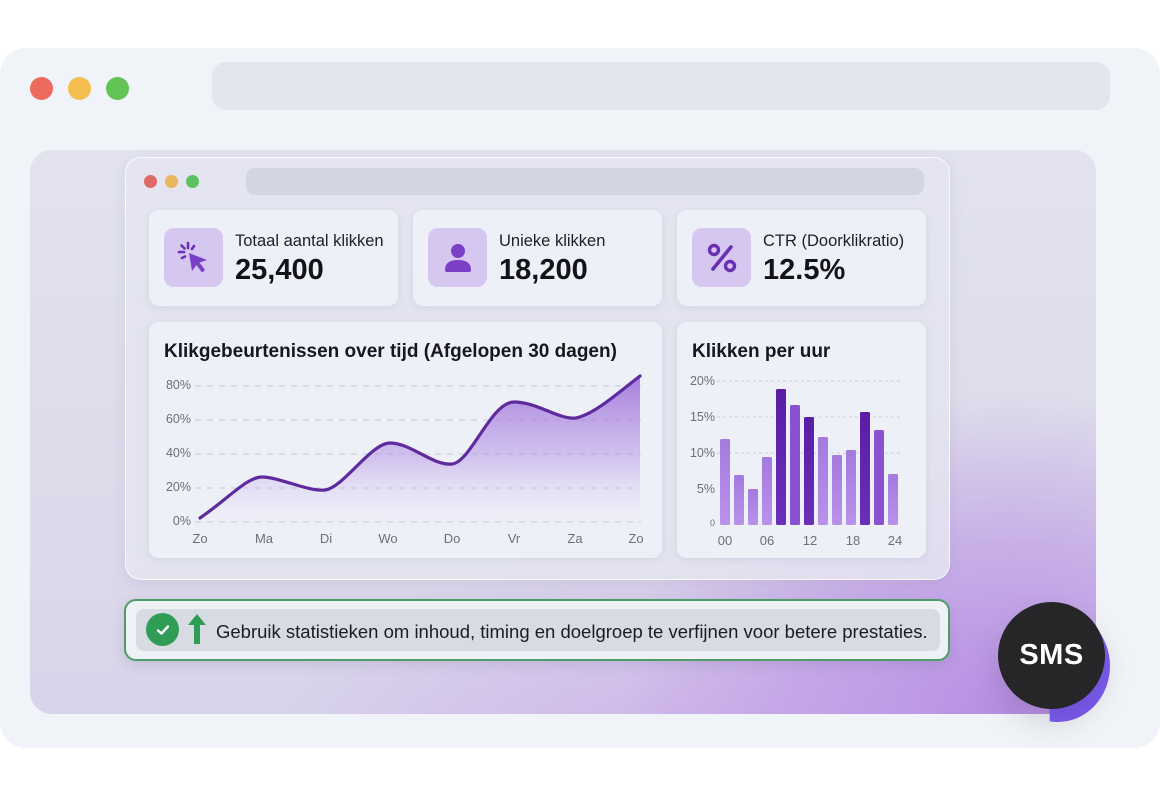  Describe the element at coordinates (457, 257) in the screenshot. I see `user-icon` at that location.